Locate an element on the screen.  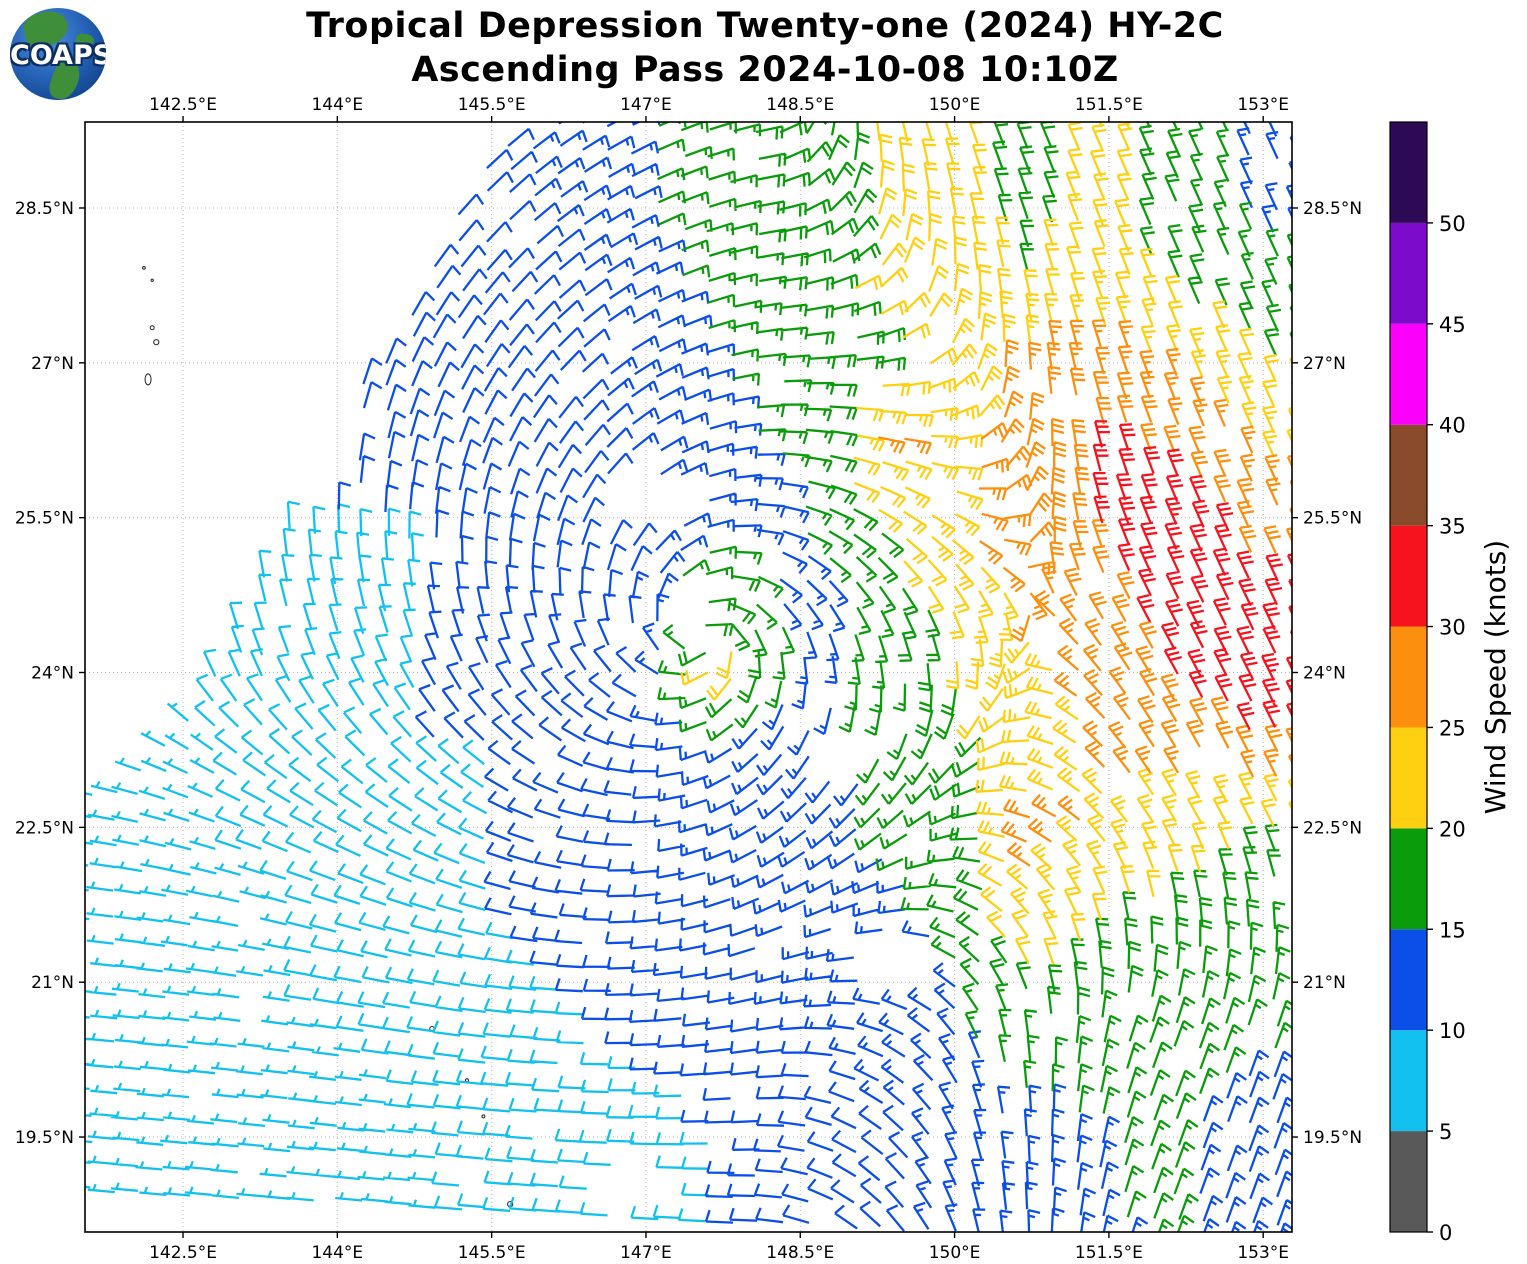
colorbar-tick-label: 20 is located at coordinates (1452, 829).